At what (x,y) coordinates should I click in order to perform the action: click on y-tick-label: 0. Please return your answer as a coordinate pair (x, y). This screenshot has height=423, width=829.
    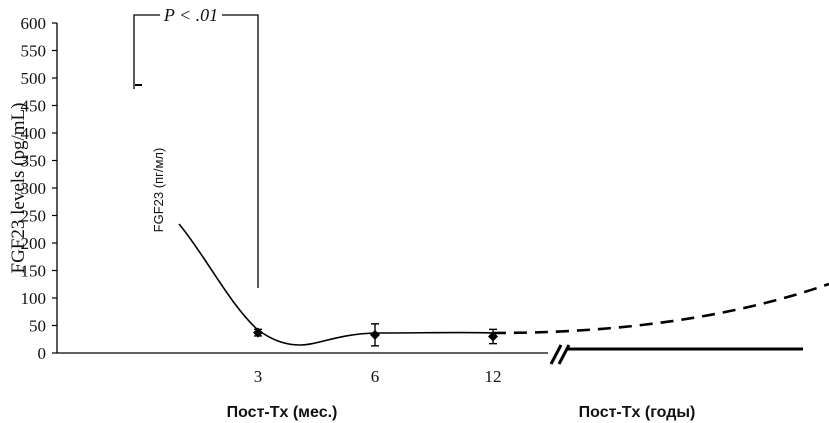
    Looking at the image, I should click on (42, 353).